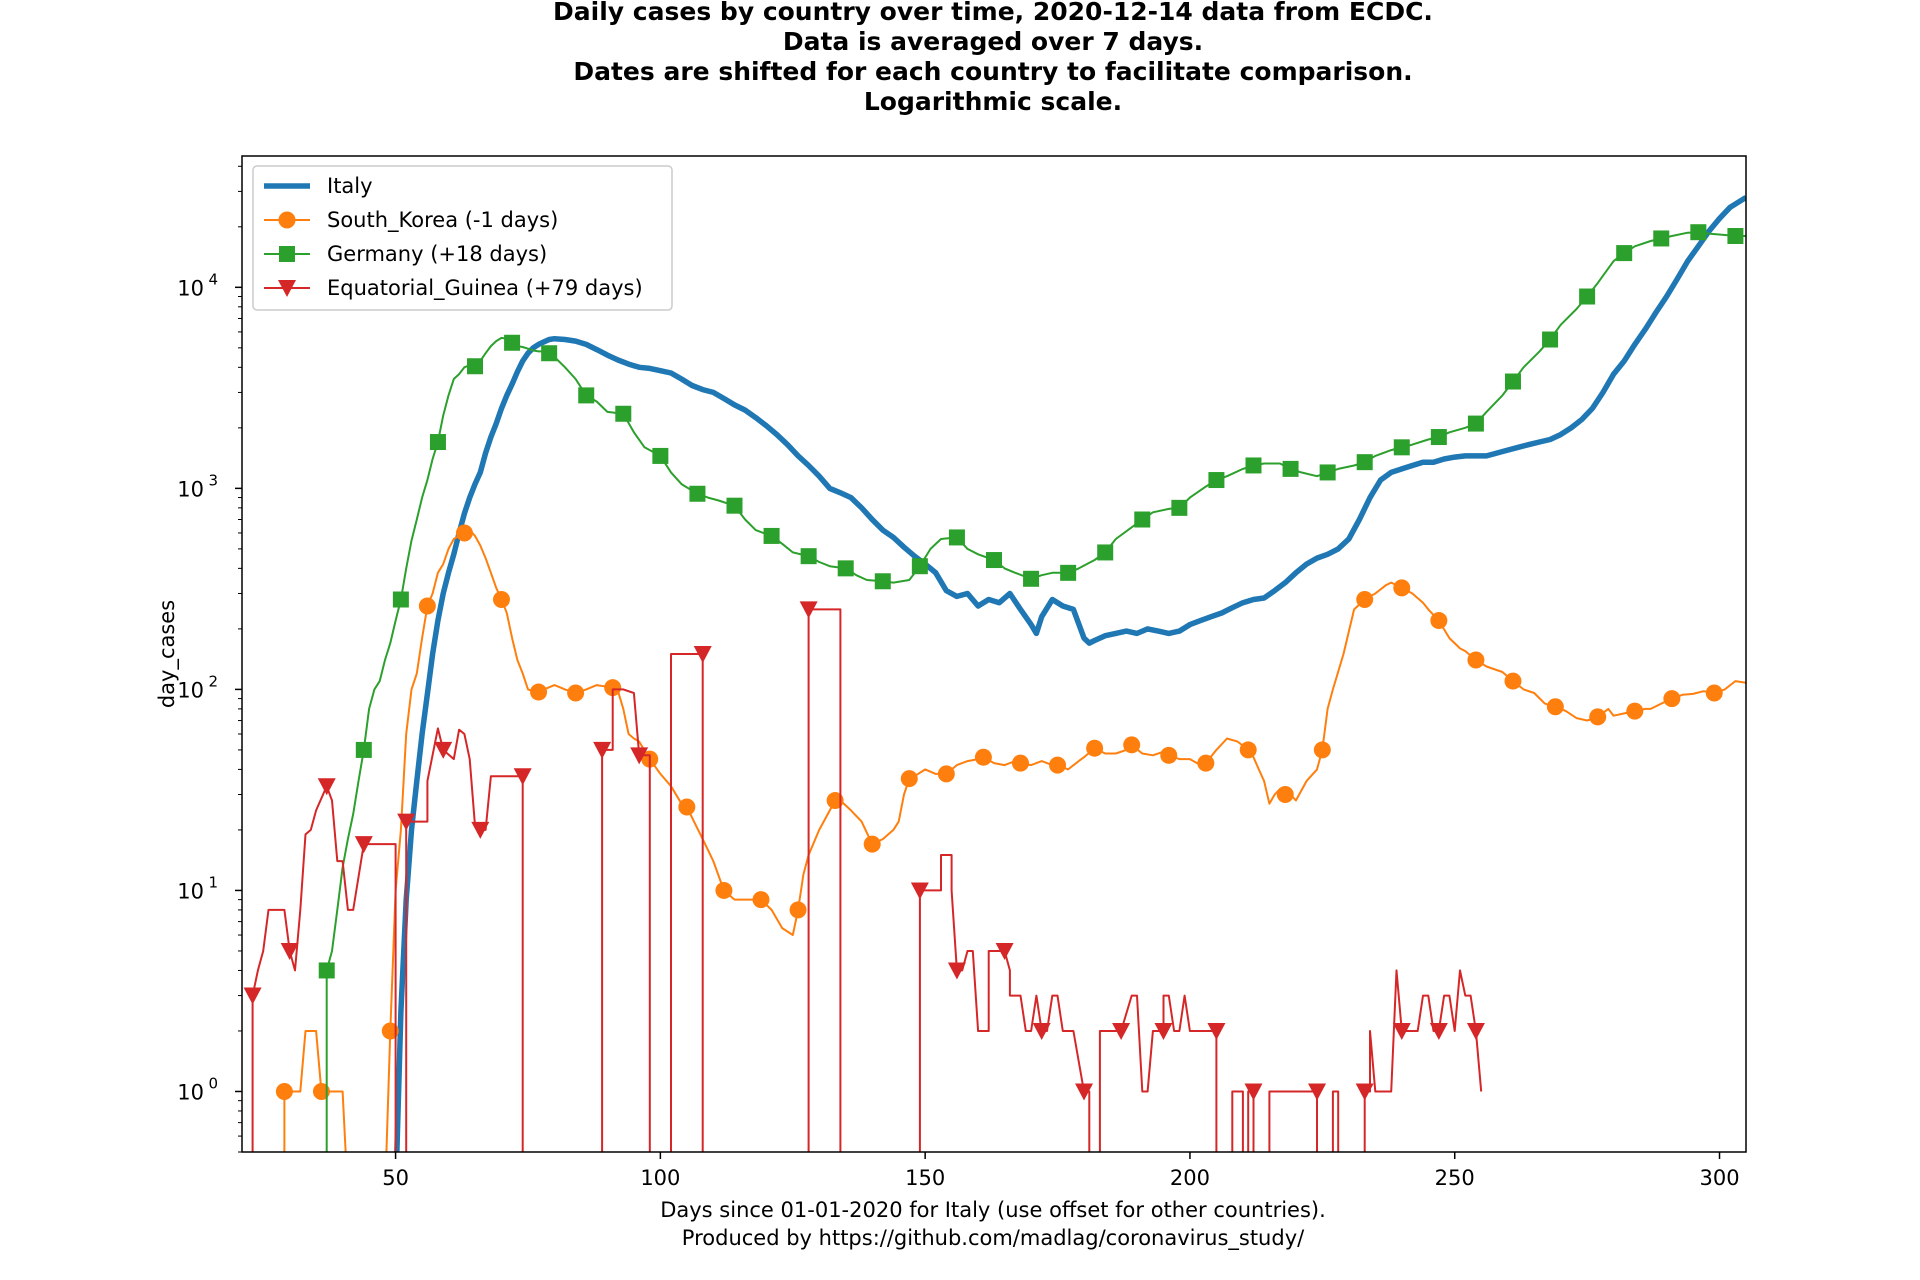 The width and height of the screenshot is (1920, 1280). I want to click on legend-label: South_Korea (-1 days), so click(442, 220).